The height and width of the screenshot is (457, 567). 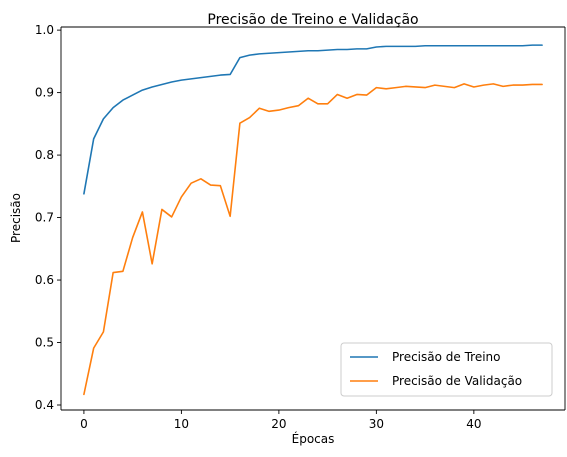 What do you see at coordinates (44, 155) in the screenshot?
I see `y-tick-label-4: 0.8` at bounding box center [44, 155].